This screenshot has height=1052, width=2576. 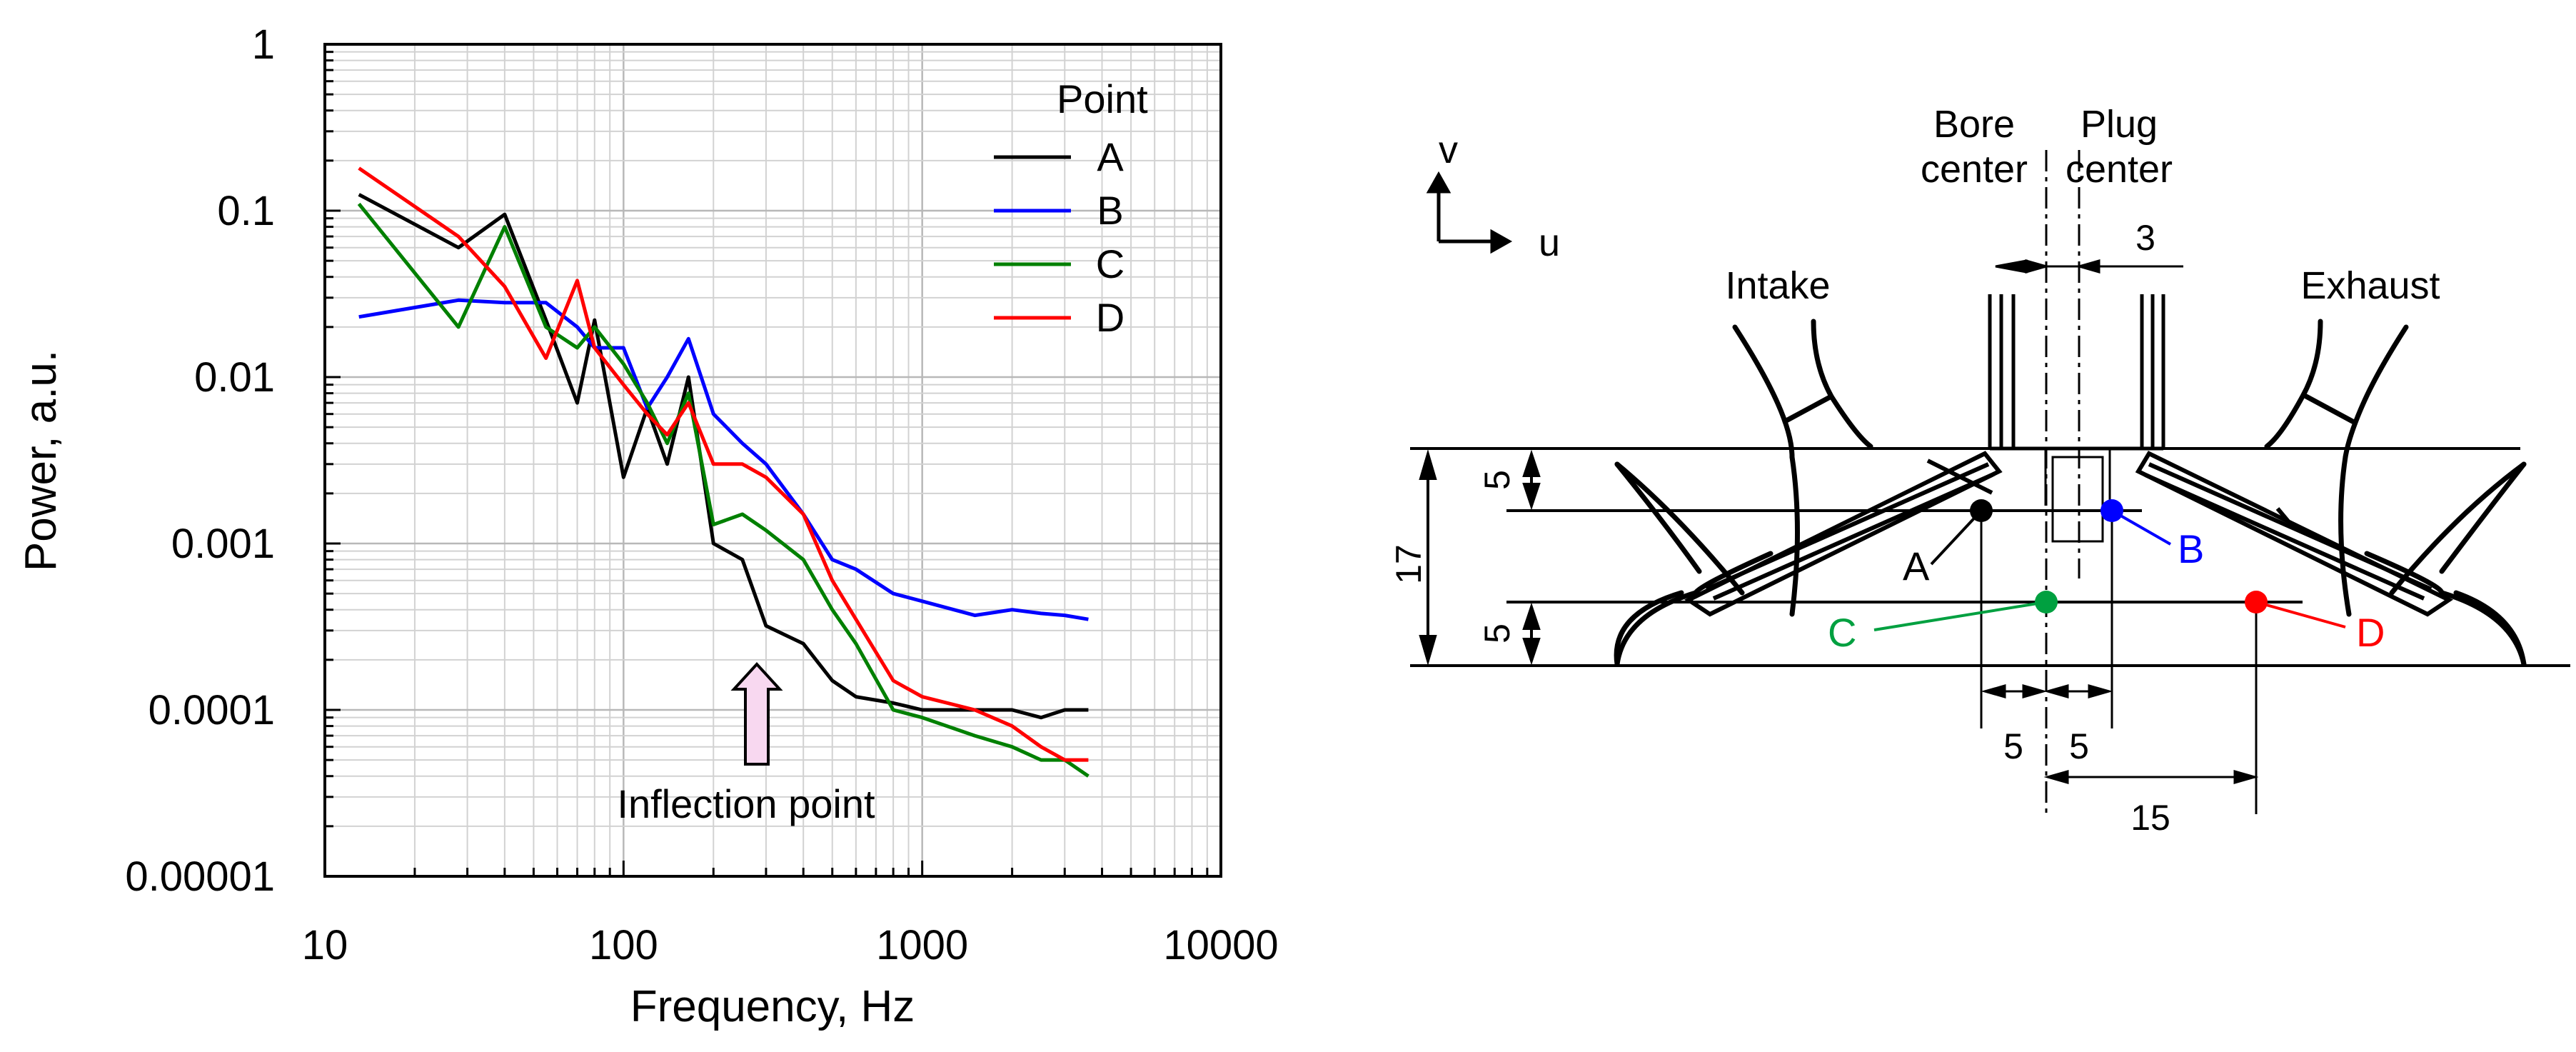 I want to click on intake-label: Intake, so click(x=1778, y=285).